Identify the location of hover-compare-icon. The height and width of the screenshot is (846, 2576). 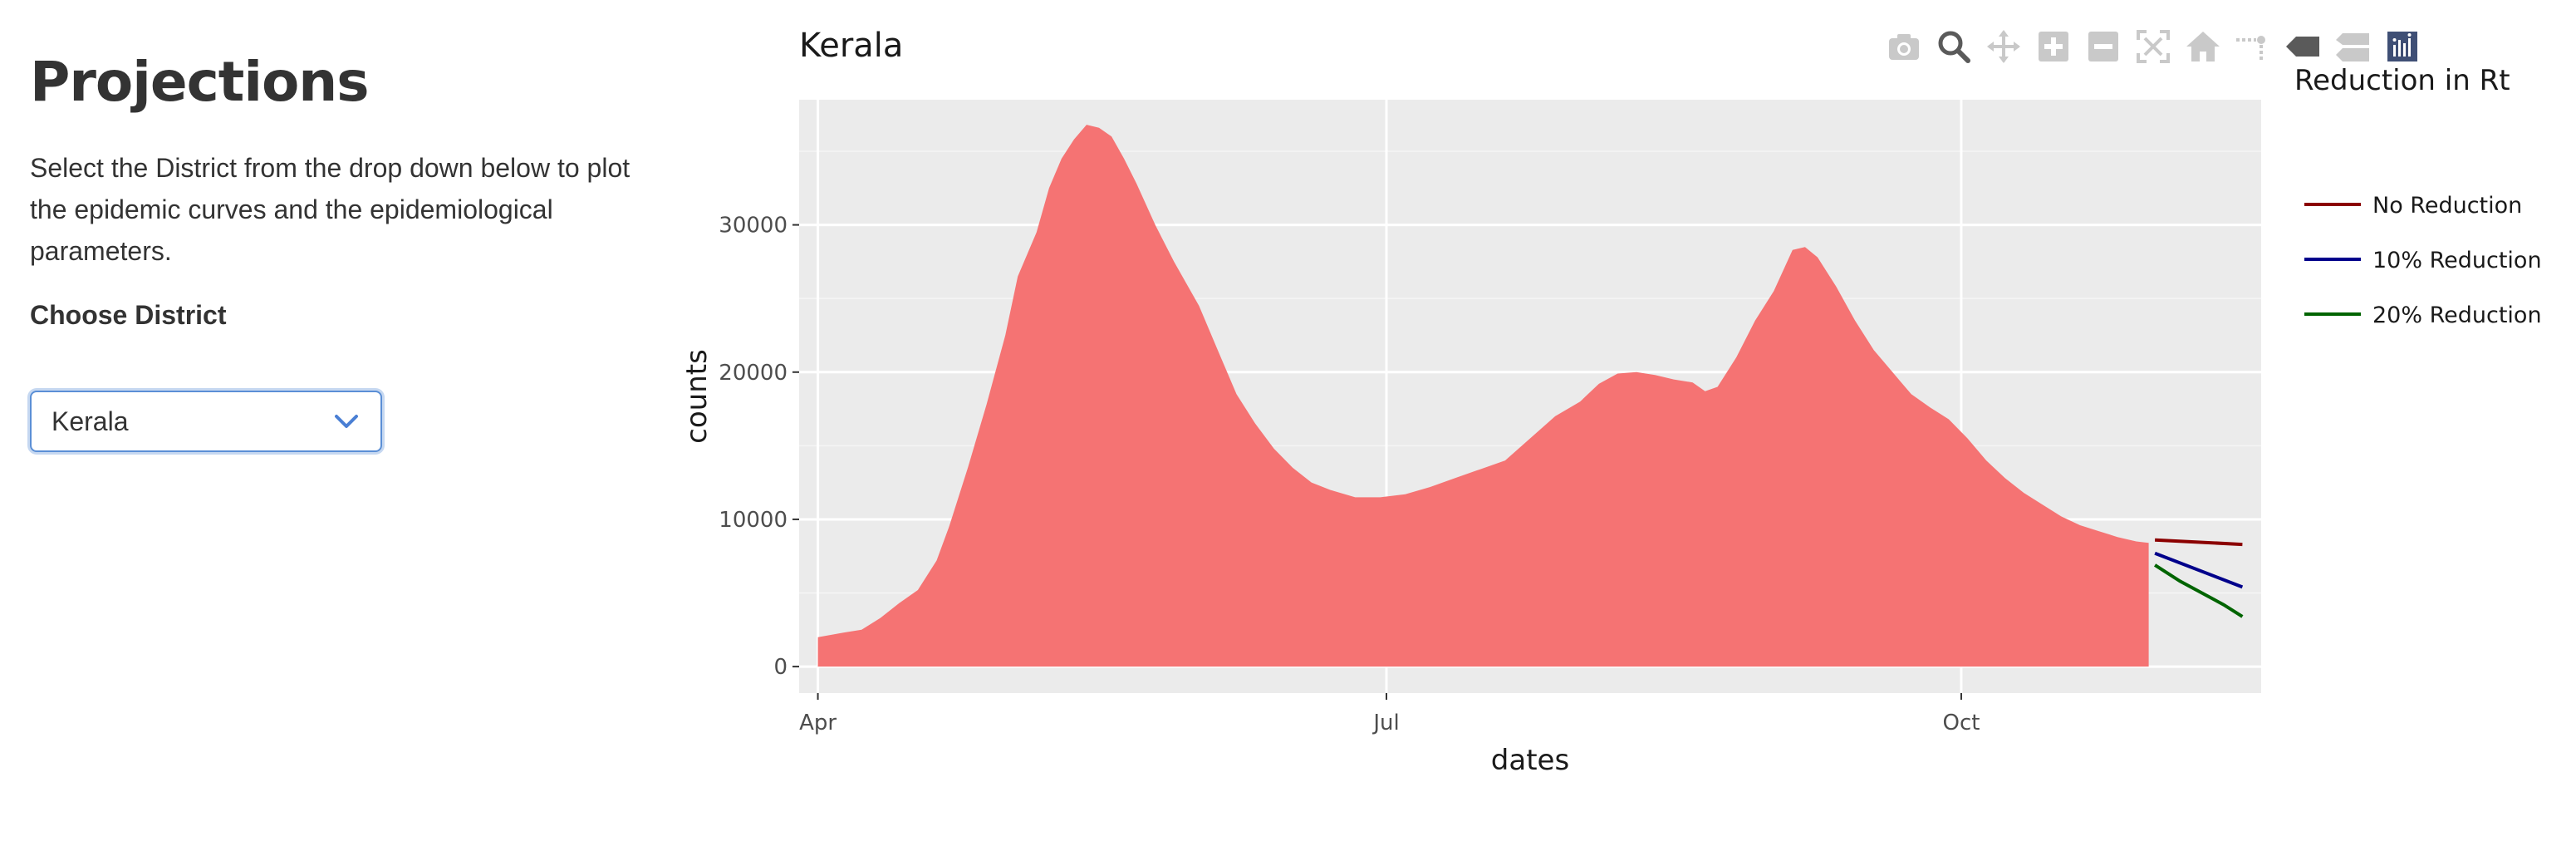
(2352, 47).